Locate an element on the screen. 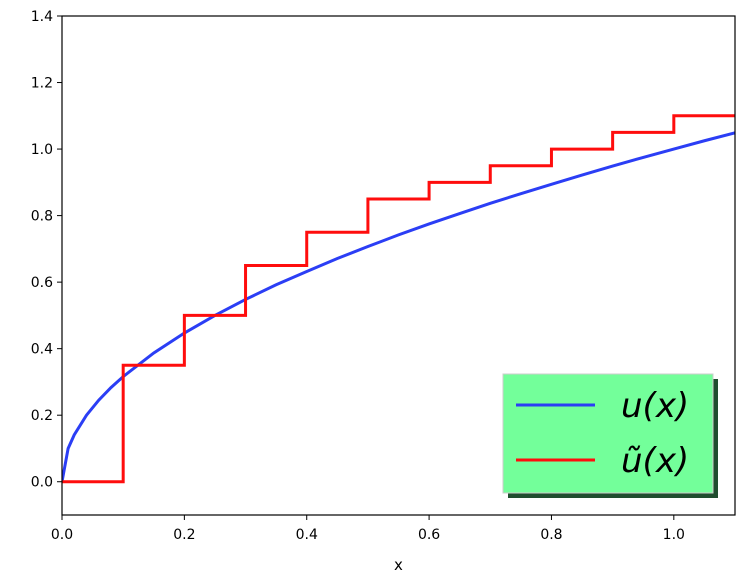  x-tick-label: 0.0 is located at coordinates (62, 535).